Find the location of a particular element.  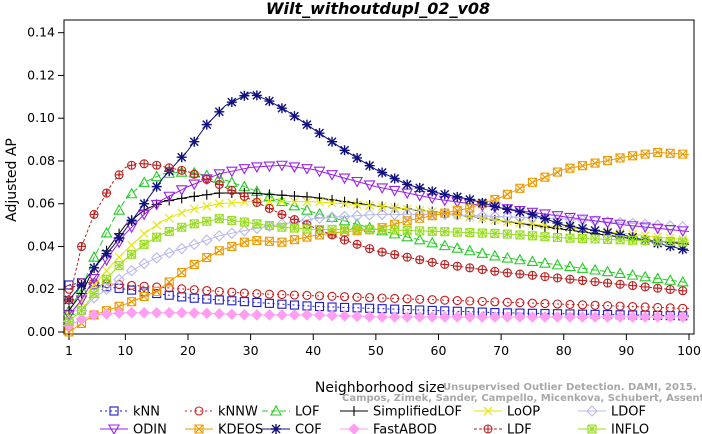

legend-item-knnw: kNNW is located at coordinates (221, 412).